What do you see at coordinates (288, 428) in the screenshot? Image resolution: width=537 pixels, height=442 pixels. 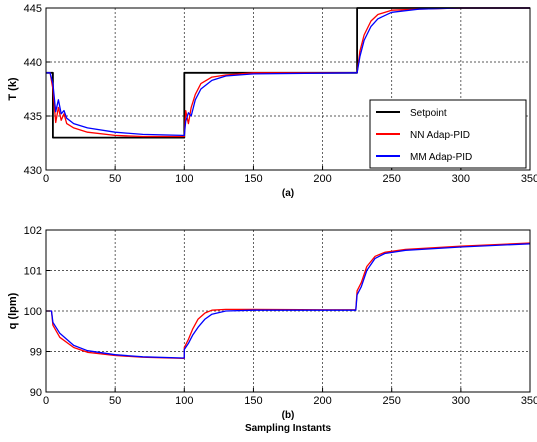 I see `x-axis-label: Sampling Instants` at bounding box center [288, 428].